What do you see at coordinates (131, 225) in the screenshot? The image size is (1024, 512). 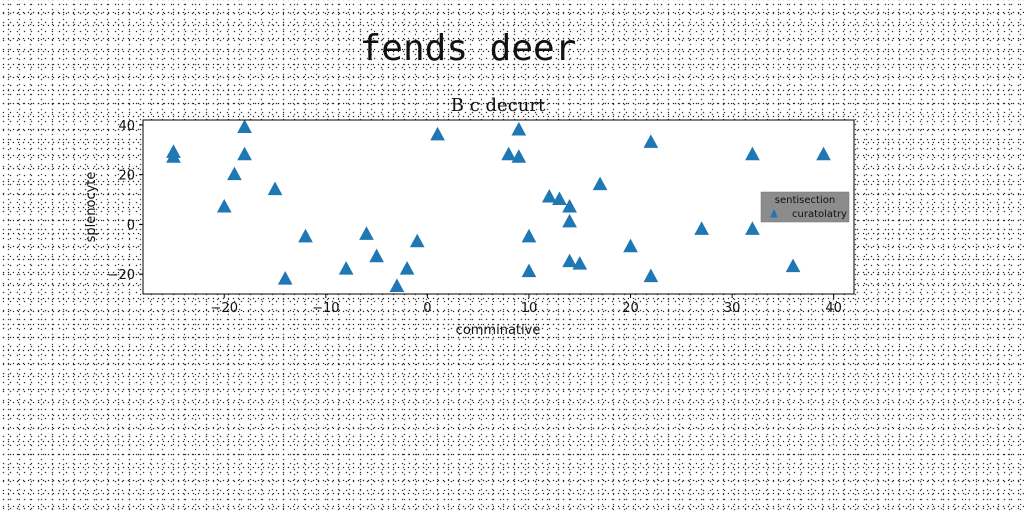 I see `y-tick-label: 0` at bounding box center [131, 225].